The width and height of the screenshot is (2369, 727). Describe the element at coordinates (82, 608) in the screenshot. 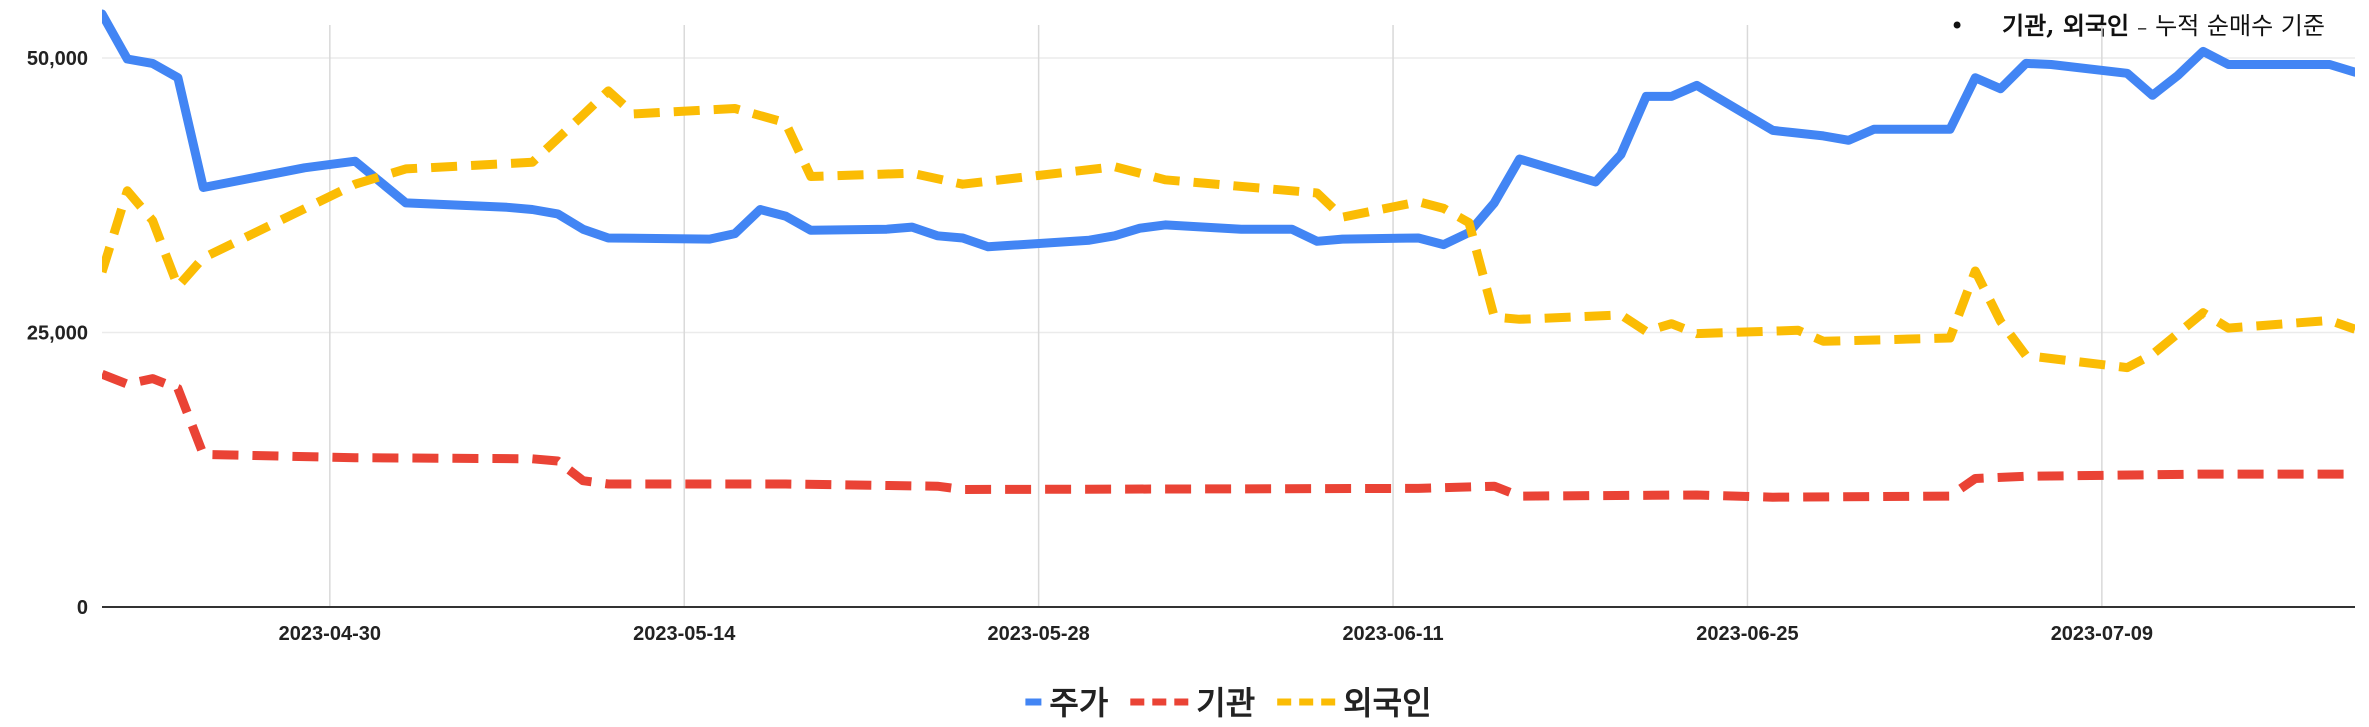

I see `y-tick-label: 0` at that location.